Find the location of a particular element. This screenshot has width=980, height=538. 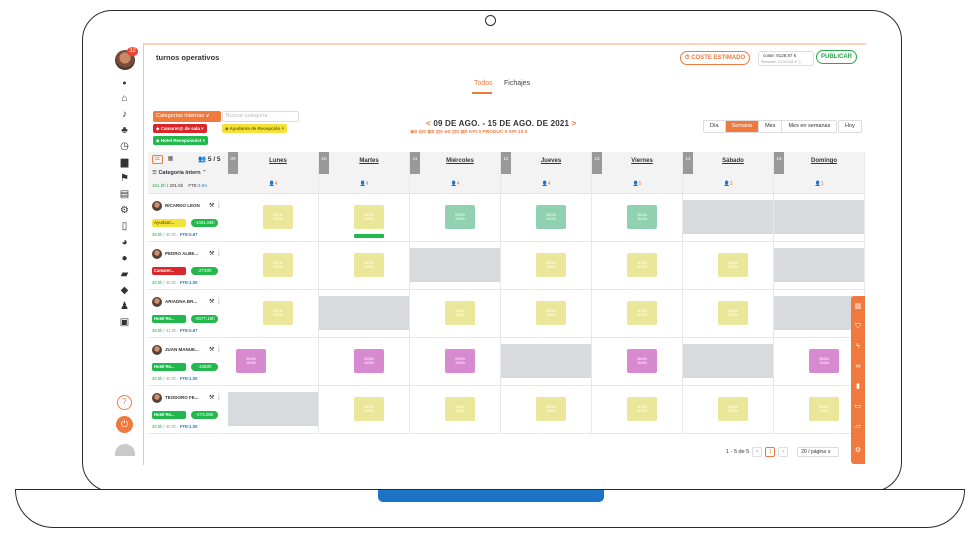

team-icon: ♣ is located at coordinates (124, 130).